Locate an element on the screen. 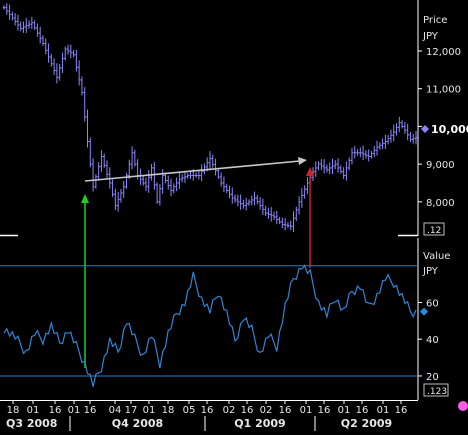 The width and height of the screenshot is (468, 435). day-tick-label: 05 is located at coordinates (189, 410).